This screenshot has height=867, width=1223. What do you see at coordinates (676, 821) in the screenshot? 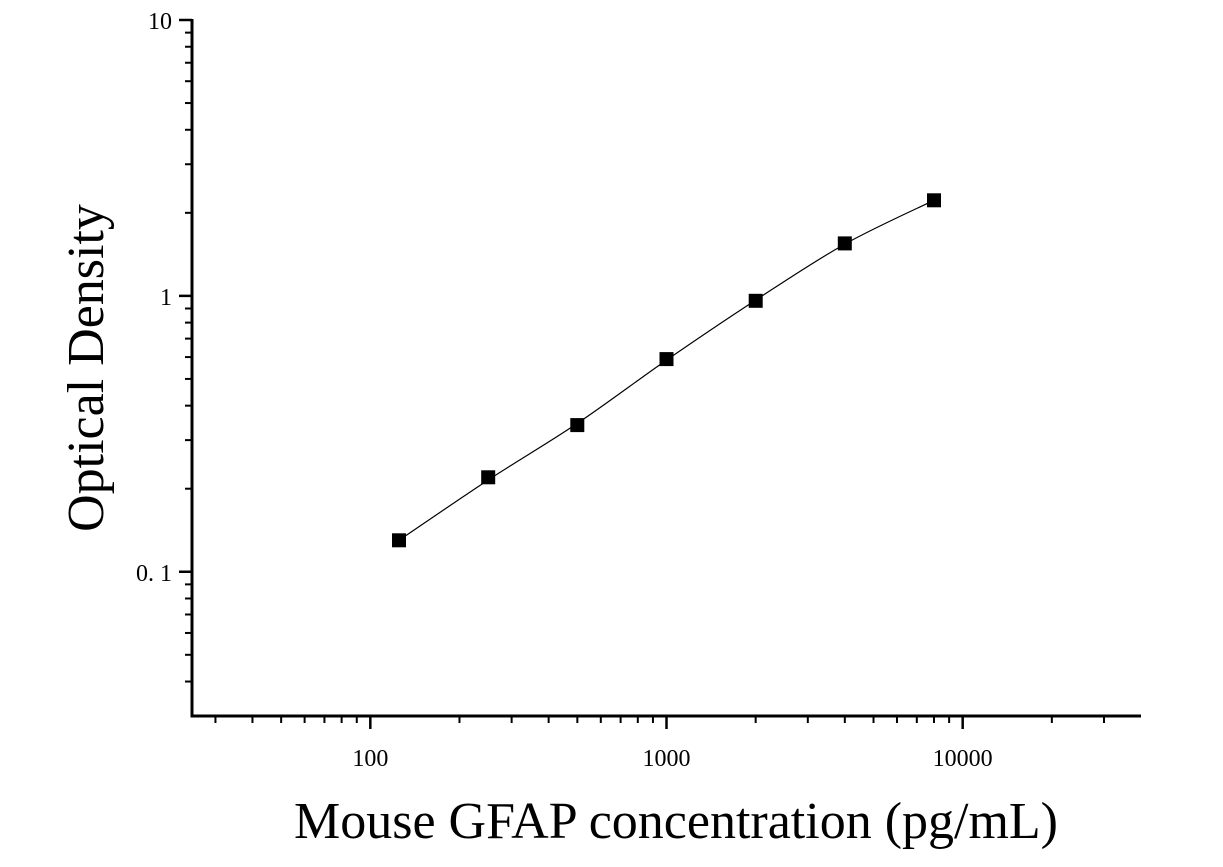
I see `x-axis-title: Mouse GFAP concentration (pg/mL)` at bounding box center [676, 821].